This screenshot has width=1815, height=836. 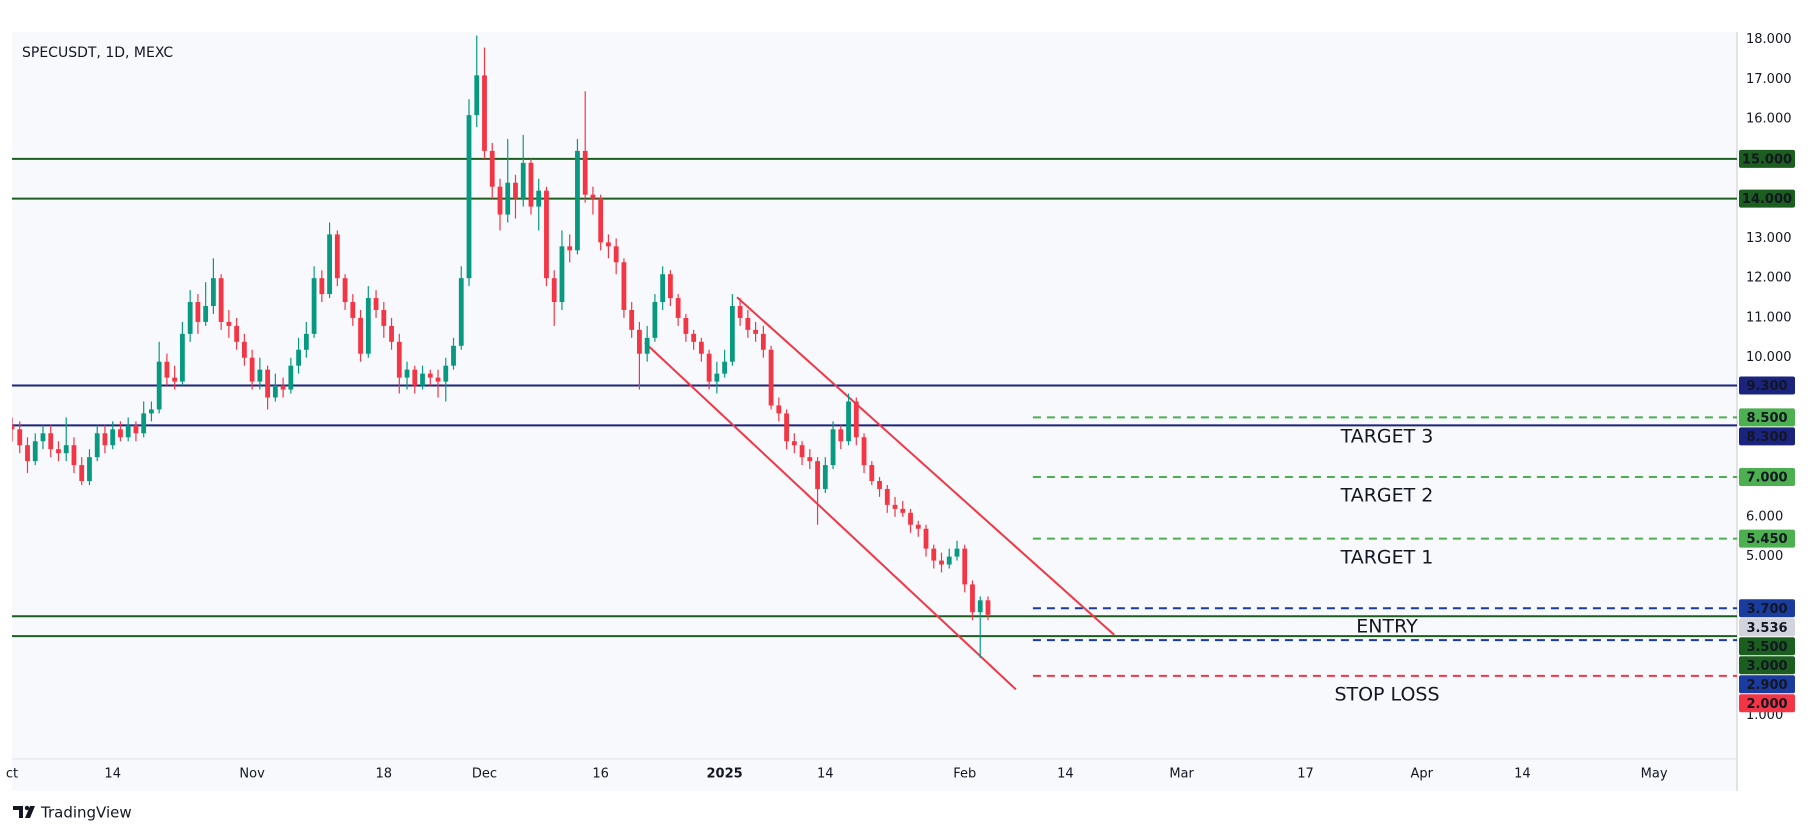 What do you see at coordinates (97, 53) in the screenshot?
I see `chart-title: SPECUSDT, 1D, MEXC` at bounding box center [97, 53].